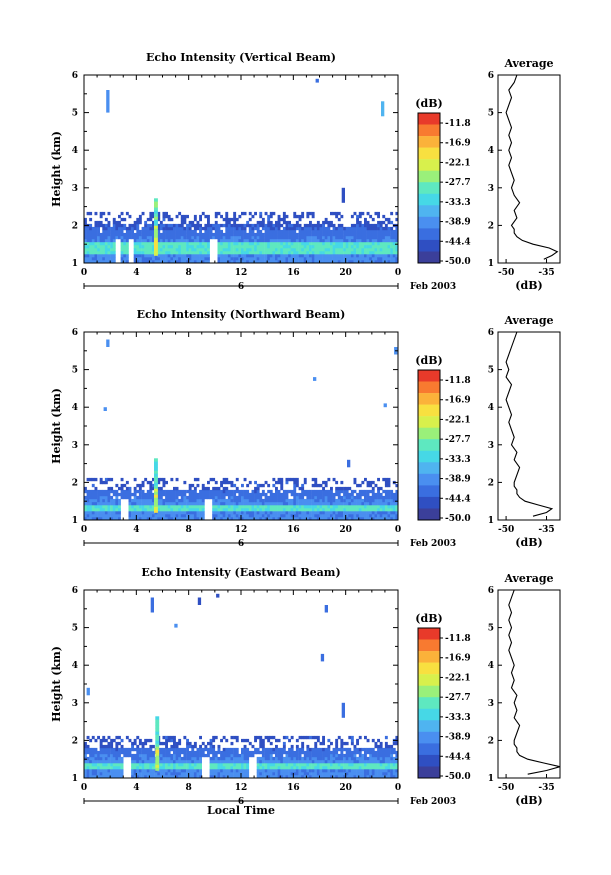 Image resolution: width=611 pixels, height=875 pixels. Describe the element at coordinates (491, 333) in the screenshot. I see `average-y-tick-label: 6` at that location.